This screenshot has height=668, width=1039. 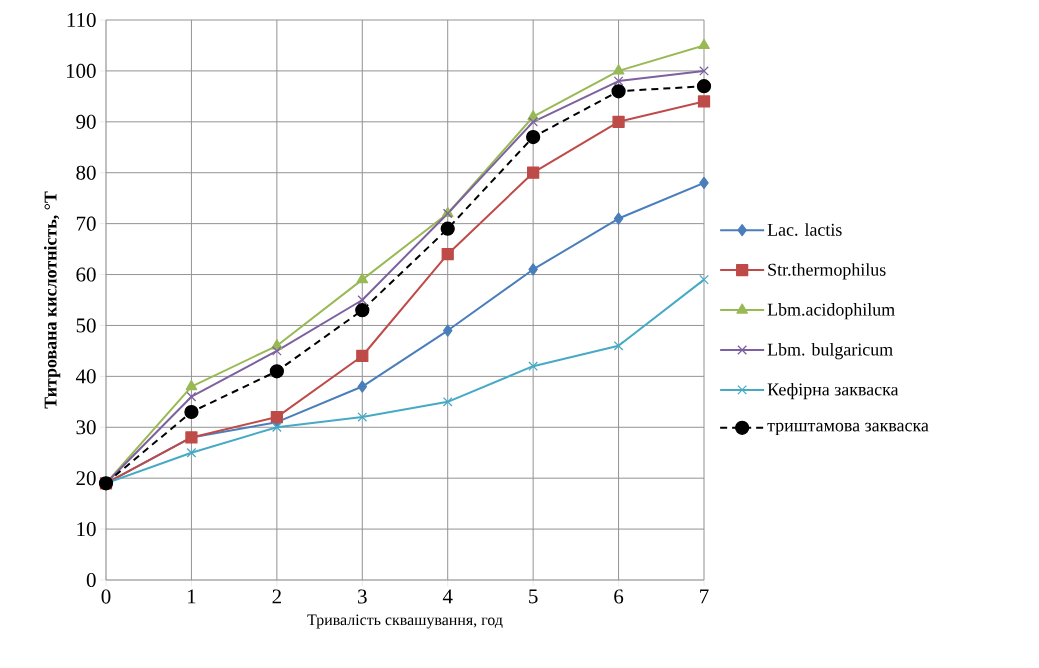 What do you see at coordinates (91, 580) in the screenshot?
I see `y-tick-label: 0` at bounding box center [91, 580].